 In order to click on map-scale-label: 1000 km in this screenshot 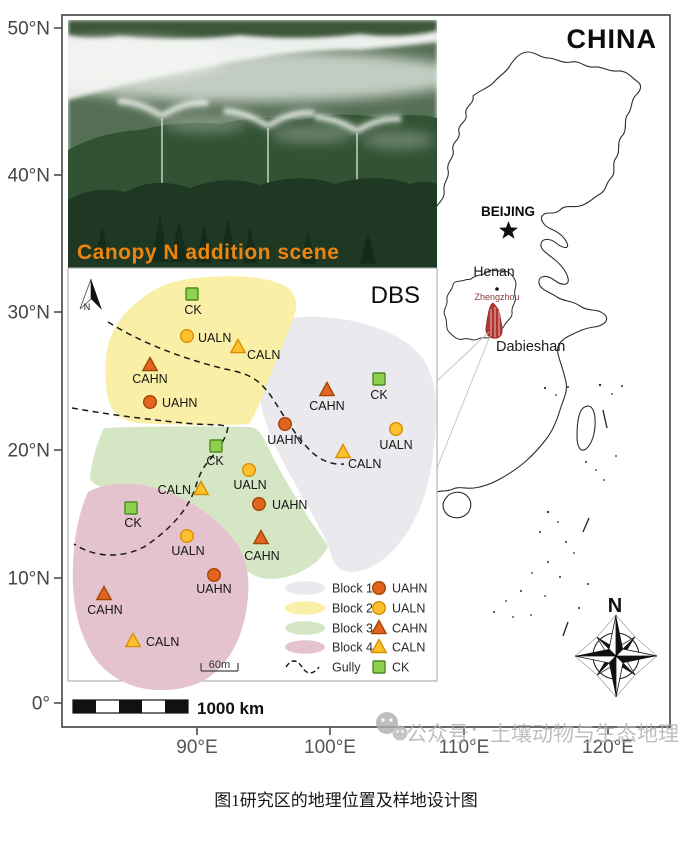, I will do `click(230, 708)`.